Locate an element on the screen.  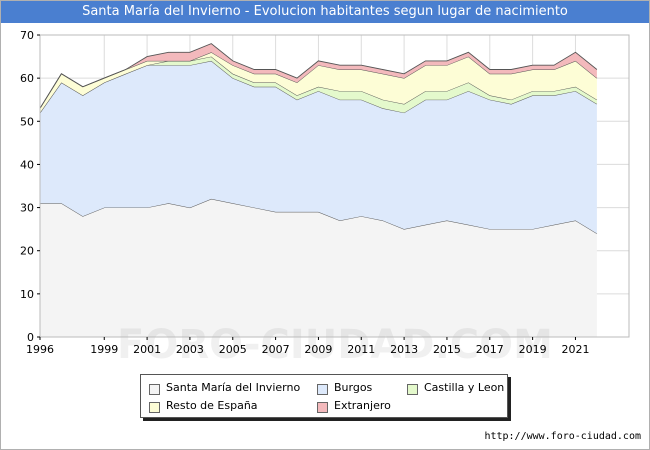
x-tick-label: 1999 is located at coordinates (104, 349).